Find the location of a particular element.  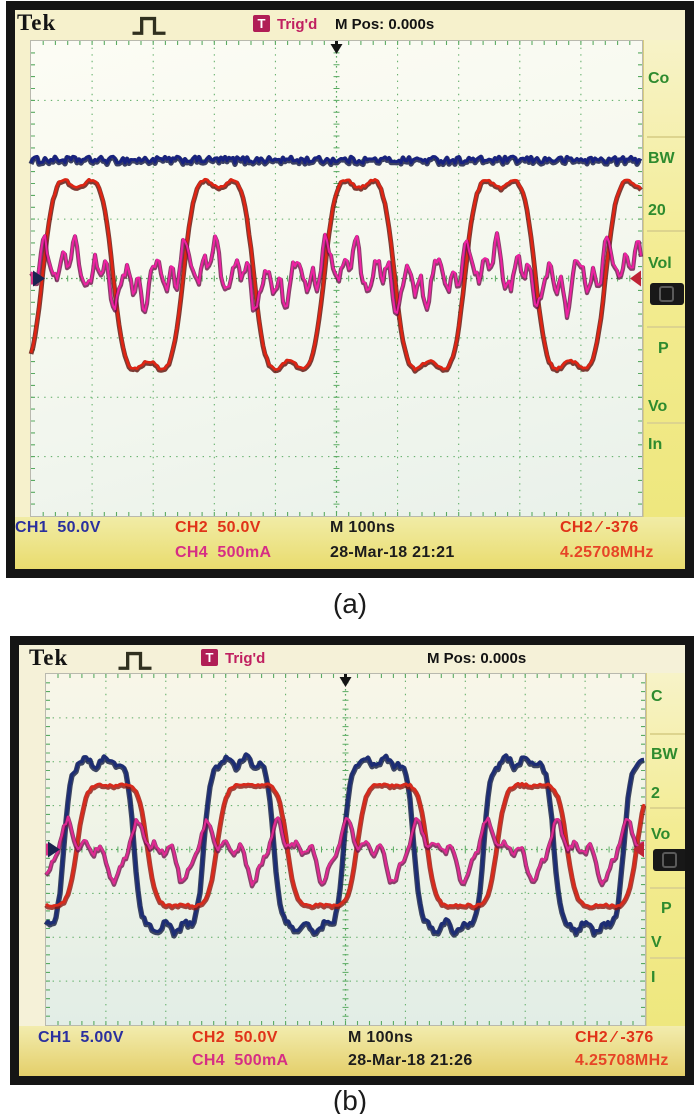

menu-item-volts-div: Vo is located at coordinates (661, 834).